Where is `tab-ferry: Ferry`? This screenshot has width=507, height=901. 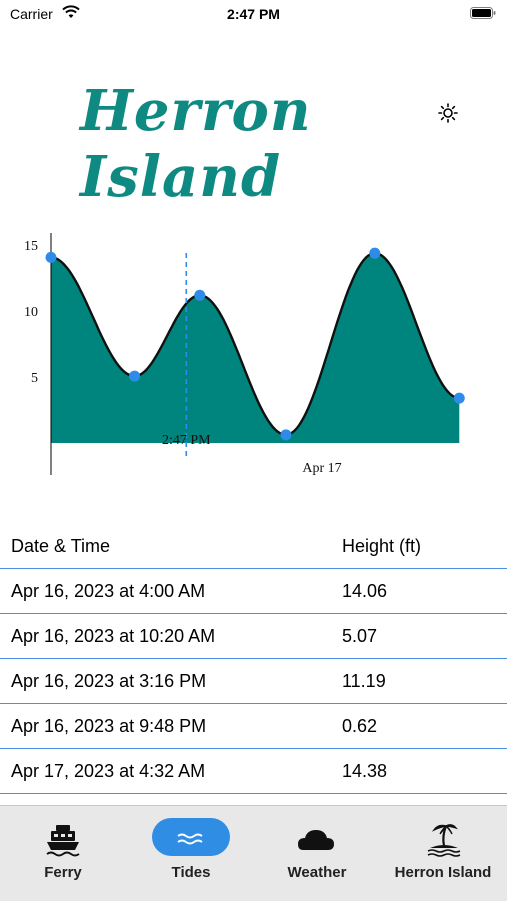
tab-ferry: Ferry is located at coordinates (63, 853).